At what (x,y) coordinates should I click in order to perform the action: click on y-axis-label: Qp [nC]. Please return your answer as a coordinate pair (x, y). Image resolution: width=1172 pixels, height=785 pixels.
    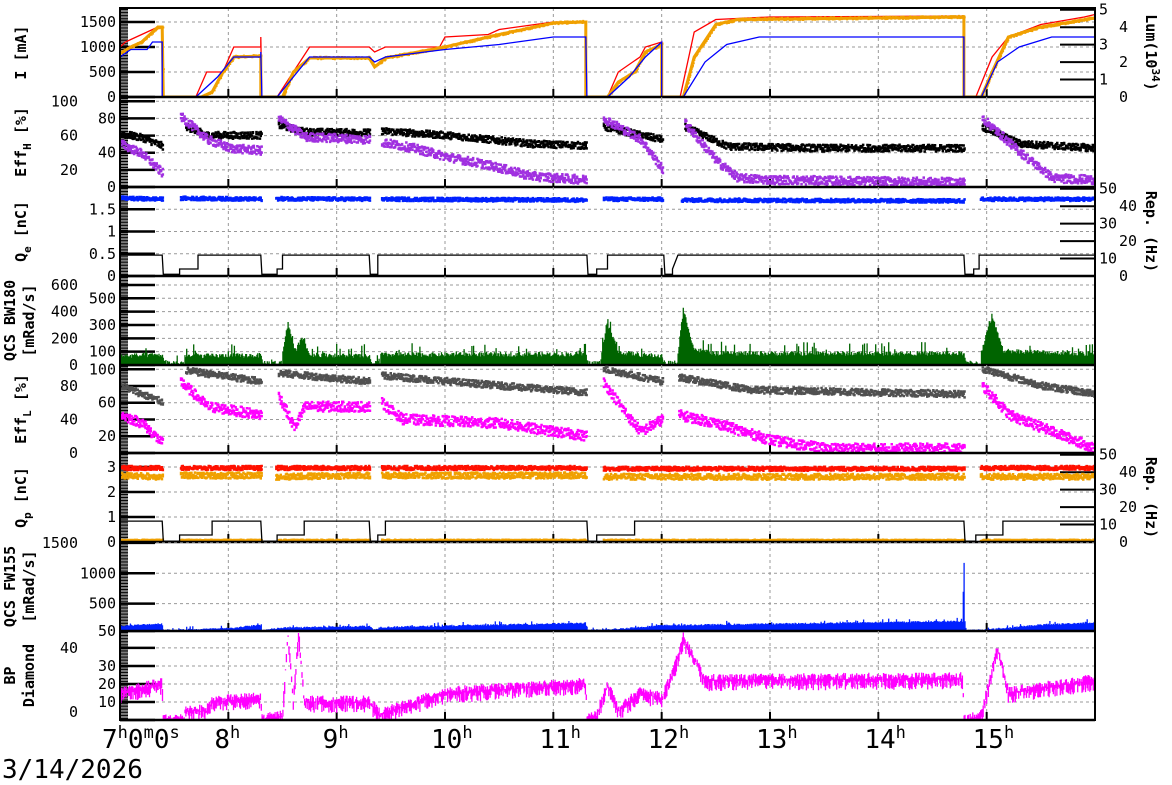
    Looking at the image, I should click on (23, 497).